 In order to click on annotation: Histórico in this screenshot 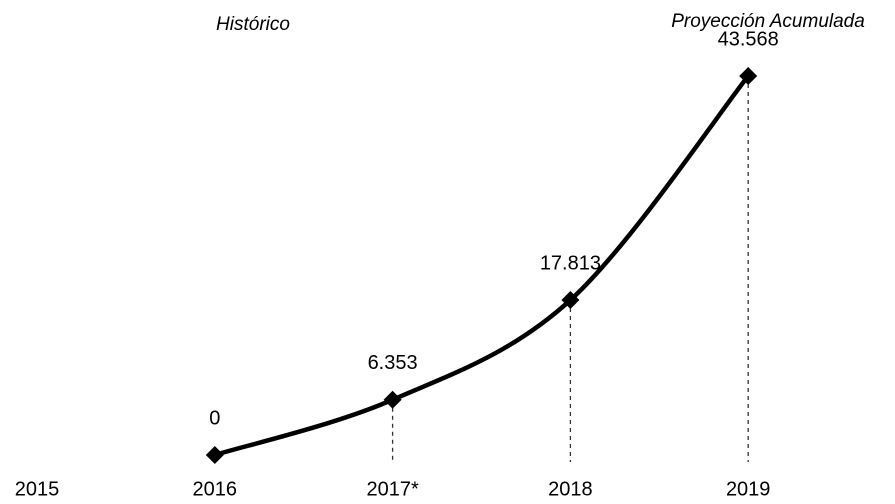, I will do `click(253, 24)`.